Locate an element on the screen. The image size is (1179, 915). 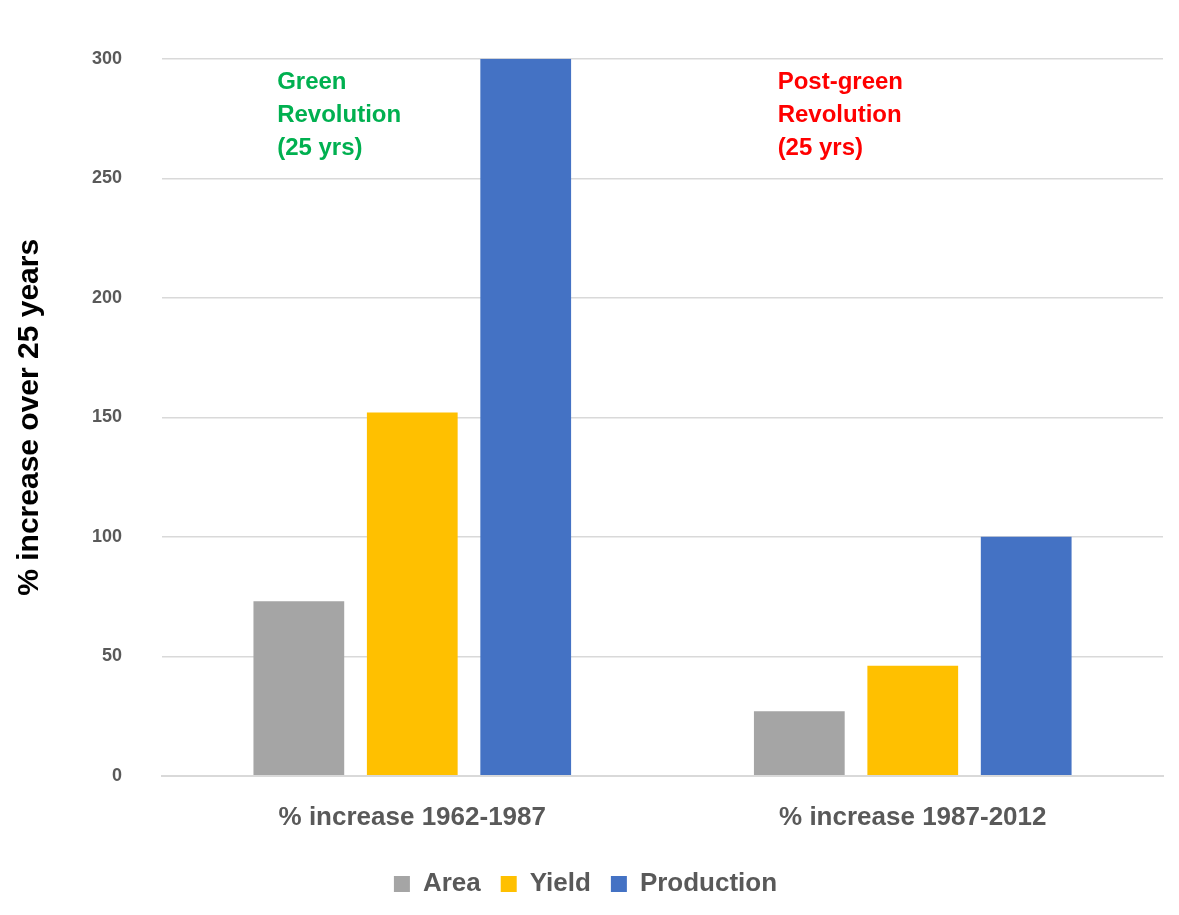
y-tick-label: 0 is located at coordinates (117, 774).